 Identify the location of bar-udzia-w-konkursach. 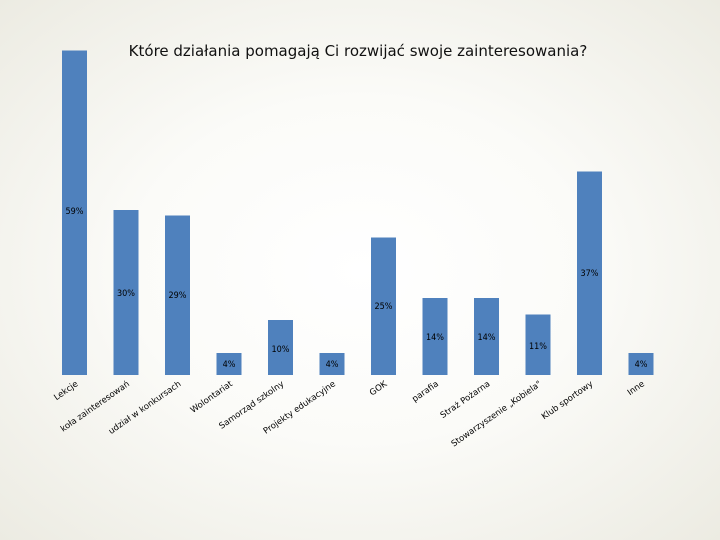
(177, 295).